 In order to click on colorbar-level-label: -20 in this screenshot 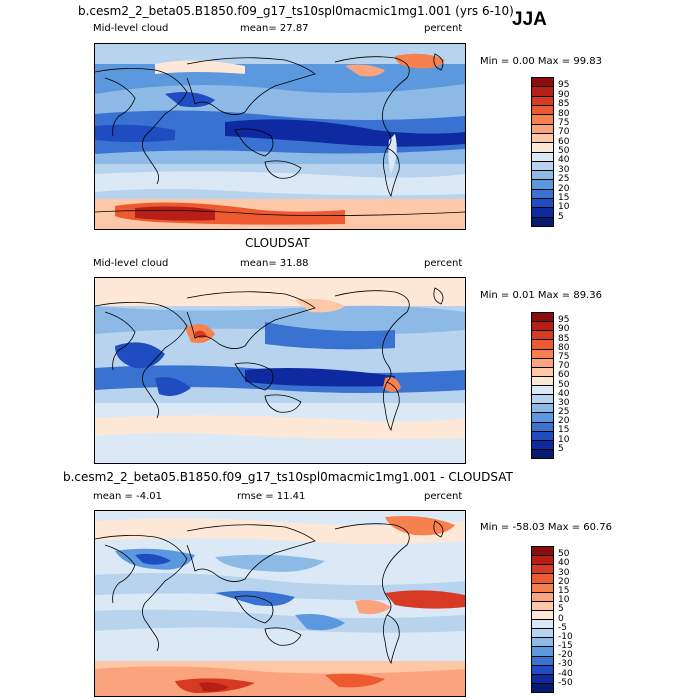, I will do `click(565, 655)`.